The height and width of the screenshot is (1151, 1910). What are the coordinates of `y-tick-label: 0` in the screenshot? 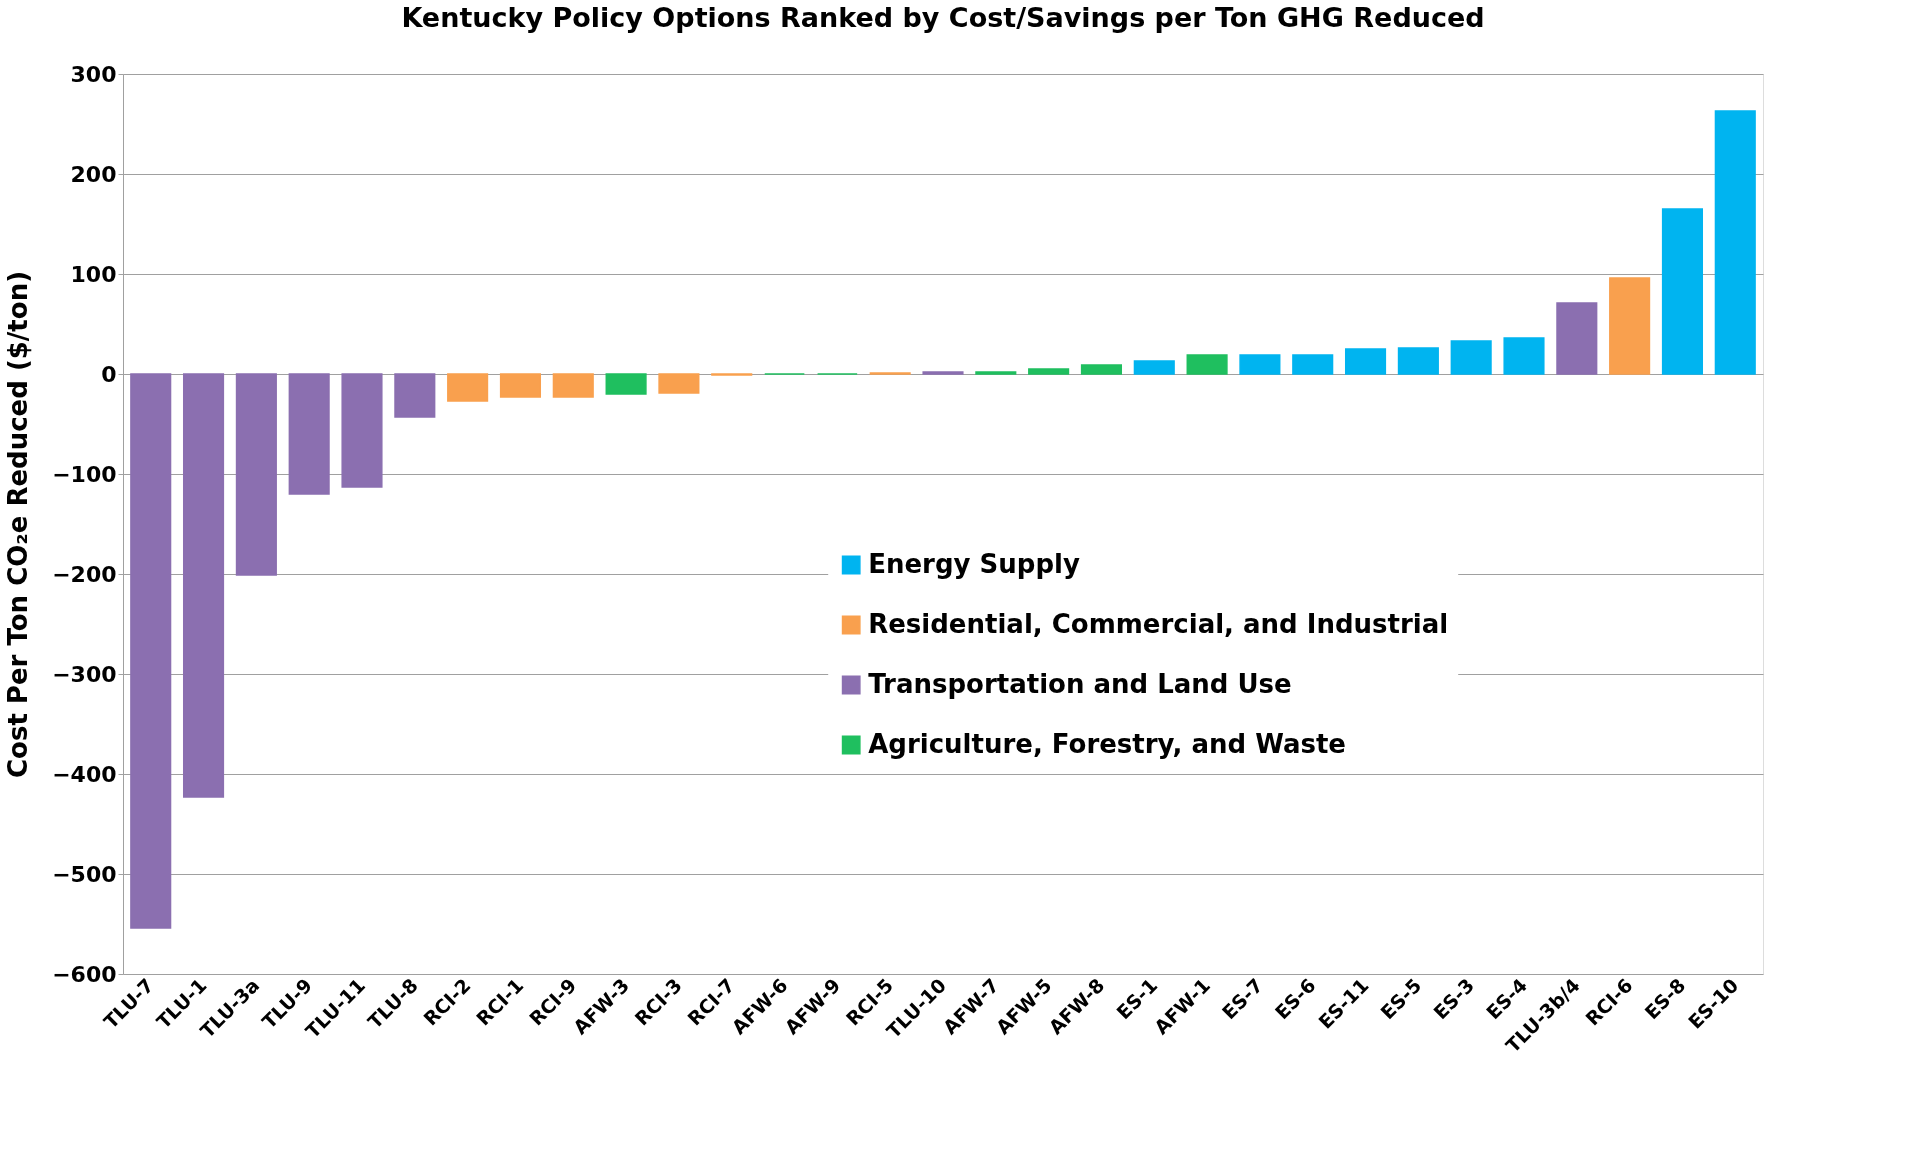 It's located at (109, 374).